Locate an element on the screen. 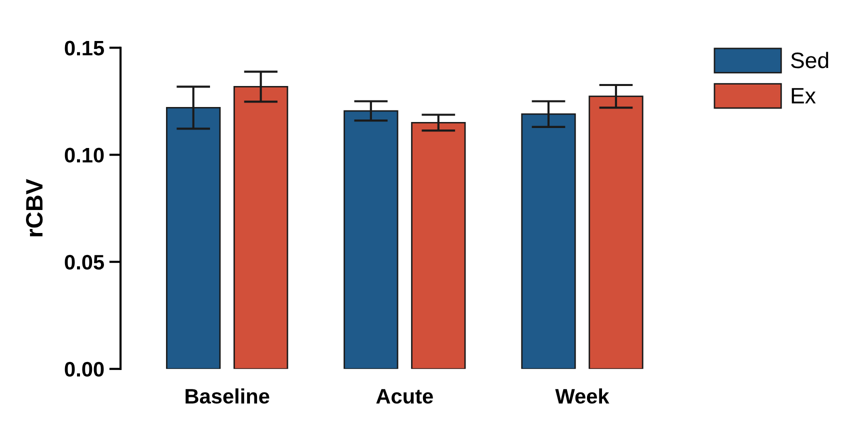 Image resolution: width=861 pixels, height=434 pixels. x-tick-label: Acute is located at coordinates (404, 396).